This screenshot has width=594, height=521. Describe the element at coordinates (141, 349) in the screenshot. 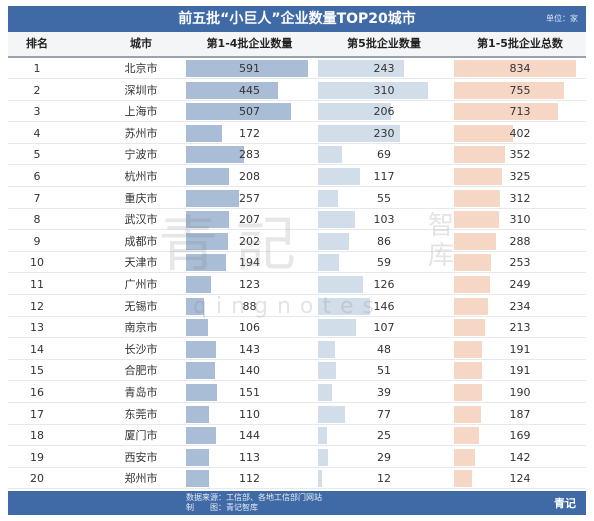

I see `cell-city: 长沙市` at that location.